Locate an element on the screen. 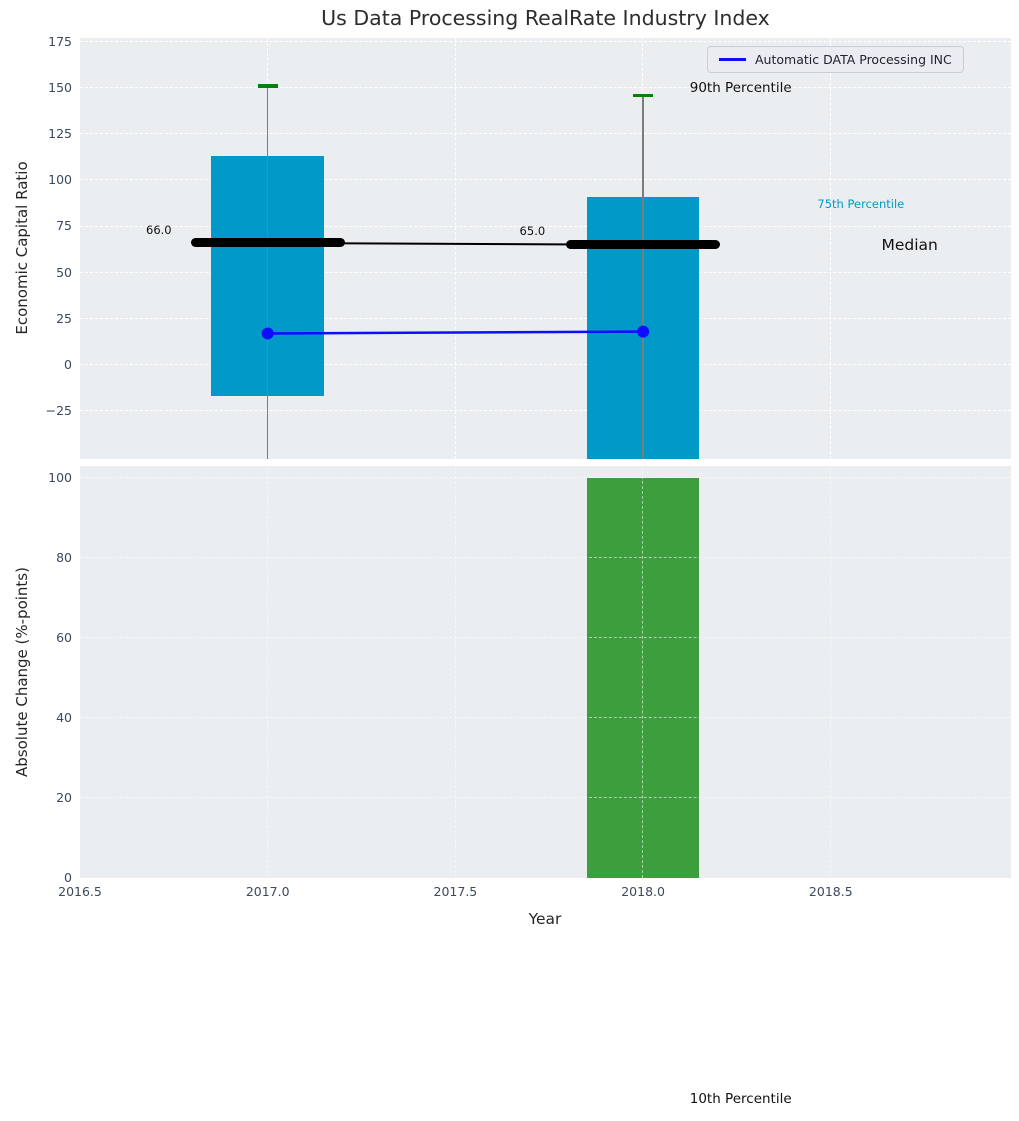 This screenshot has width=1019, height=1121. legend-line-swatch-icon is located at coordinates (732, 59).